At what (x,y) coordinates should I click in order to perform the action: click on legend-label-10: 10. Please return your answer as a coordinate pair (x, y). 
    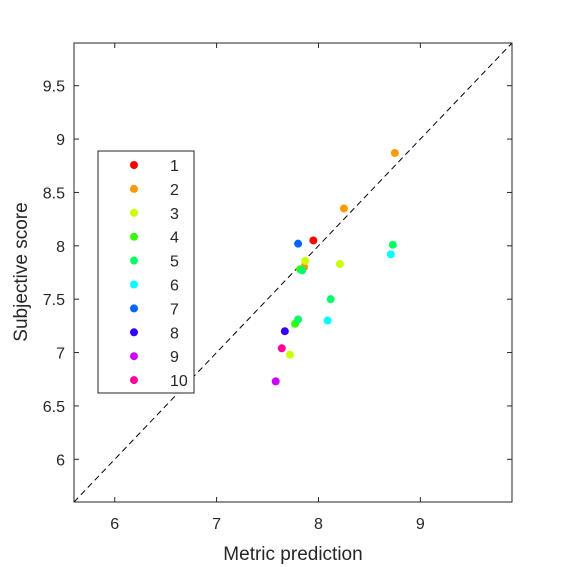
    Looking at the image, I should click on (179, 381).